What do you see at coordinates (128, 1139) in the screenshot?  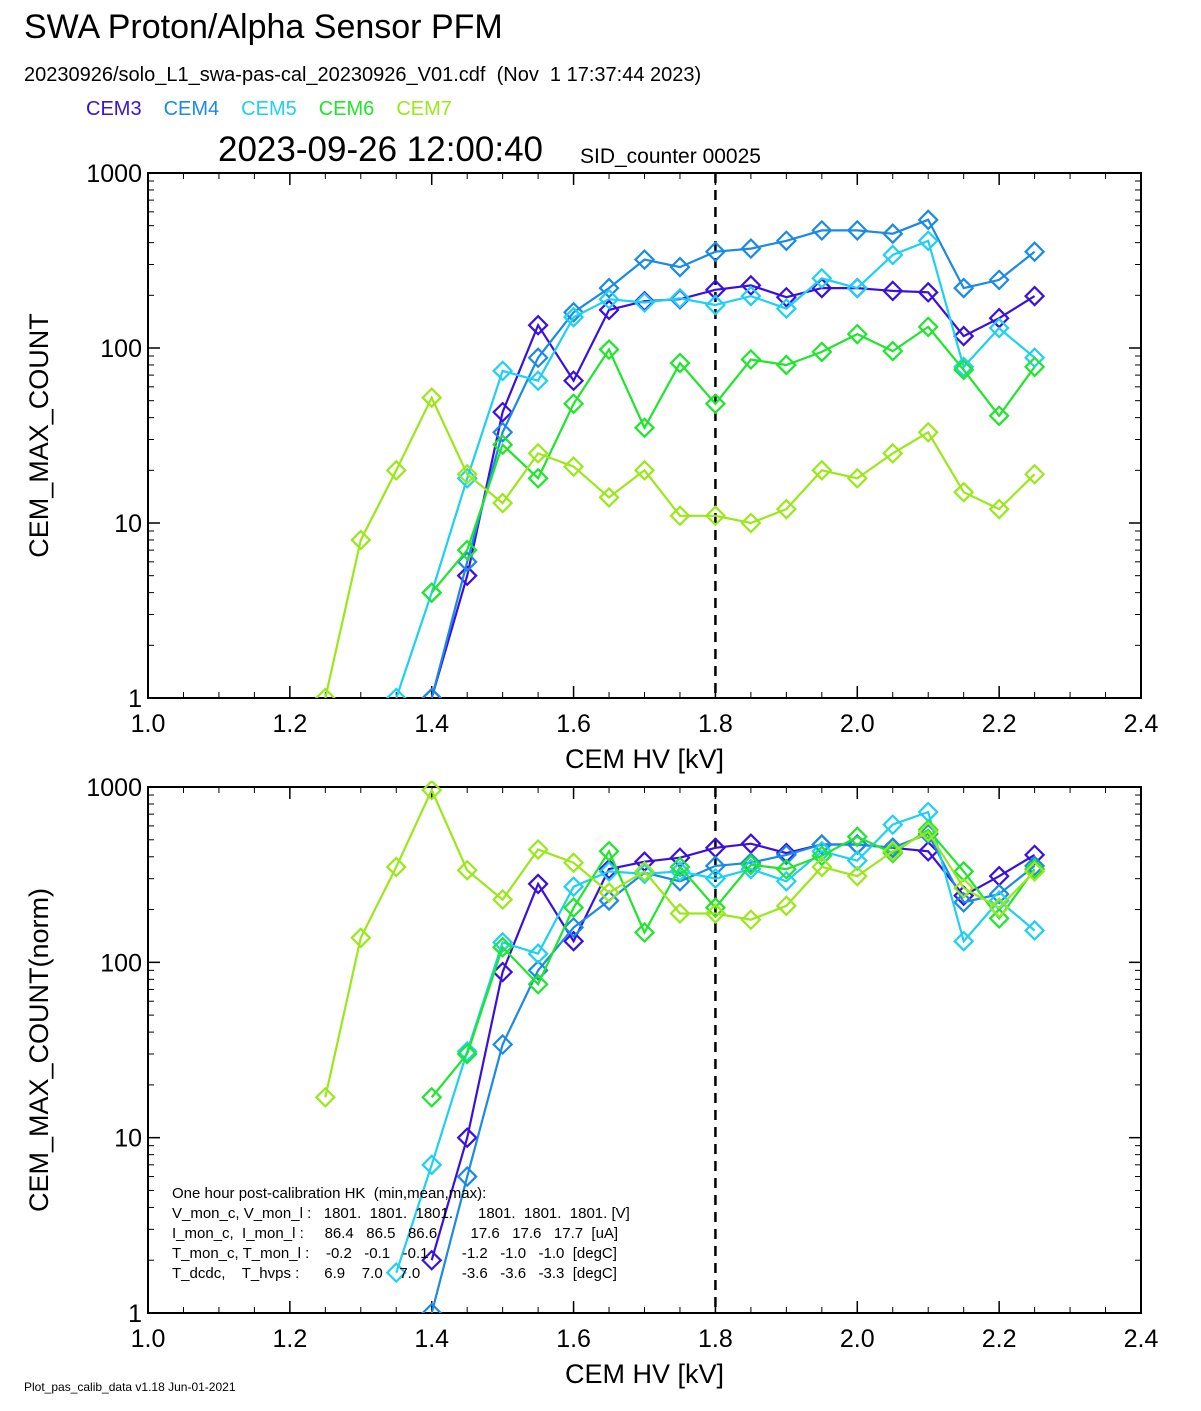 I see `bottom-y-tick-label: 10` at bounding box center [128, 1139].